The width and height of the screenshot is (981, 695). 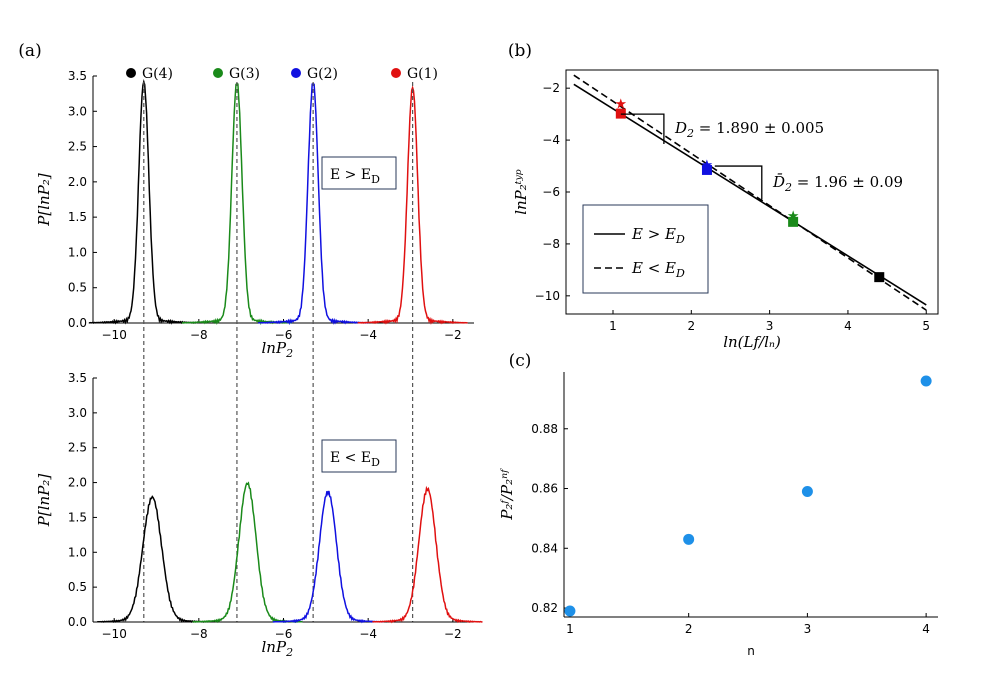 What do you see at coordinates (547, 296) in the screenshot?
I see `y-tick-label: −10` at bounding box center [547, 296].